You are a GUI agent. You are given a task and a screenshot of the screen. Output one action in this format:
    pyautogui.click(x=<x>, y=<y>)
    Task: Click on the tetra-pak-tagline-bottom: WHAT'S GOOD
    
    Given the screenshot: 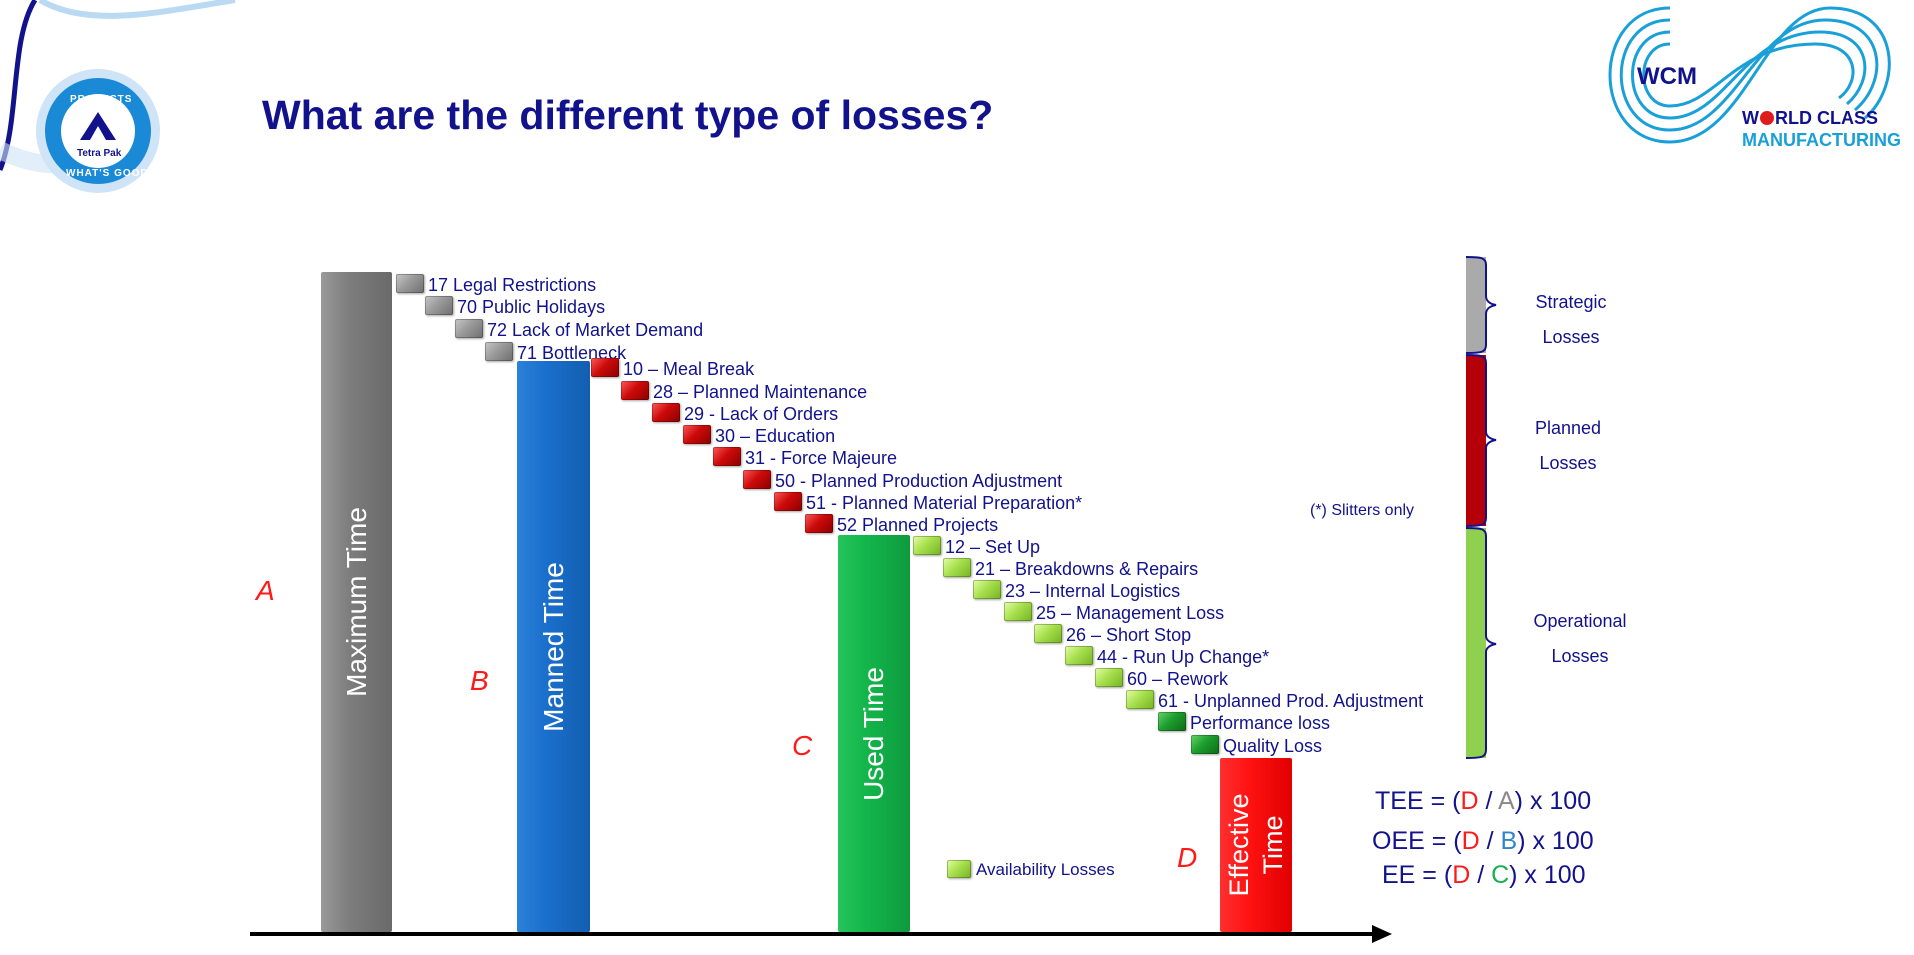 What is the action you would take?
    pyautogui.click(x=107, y=173)
    